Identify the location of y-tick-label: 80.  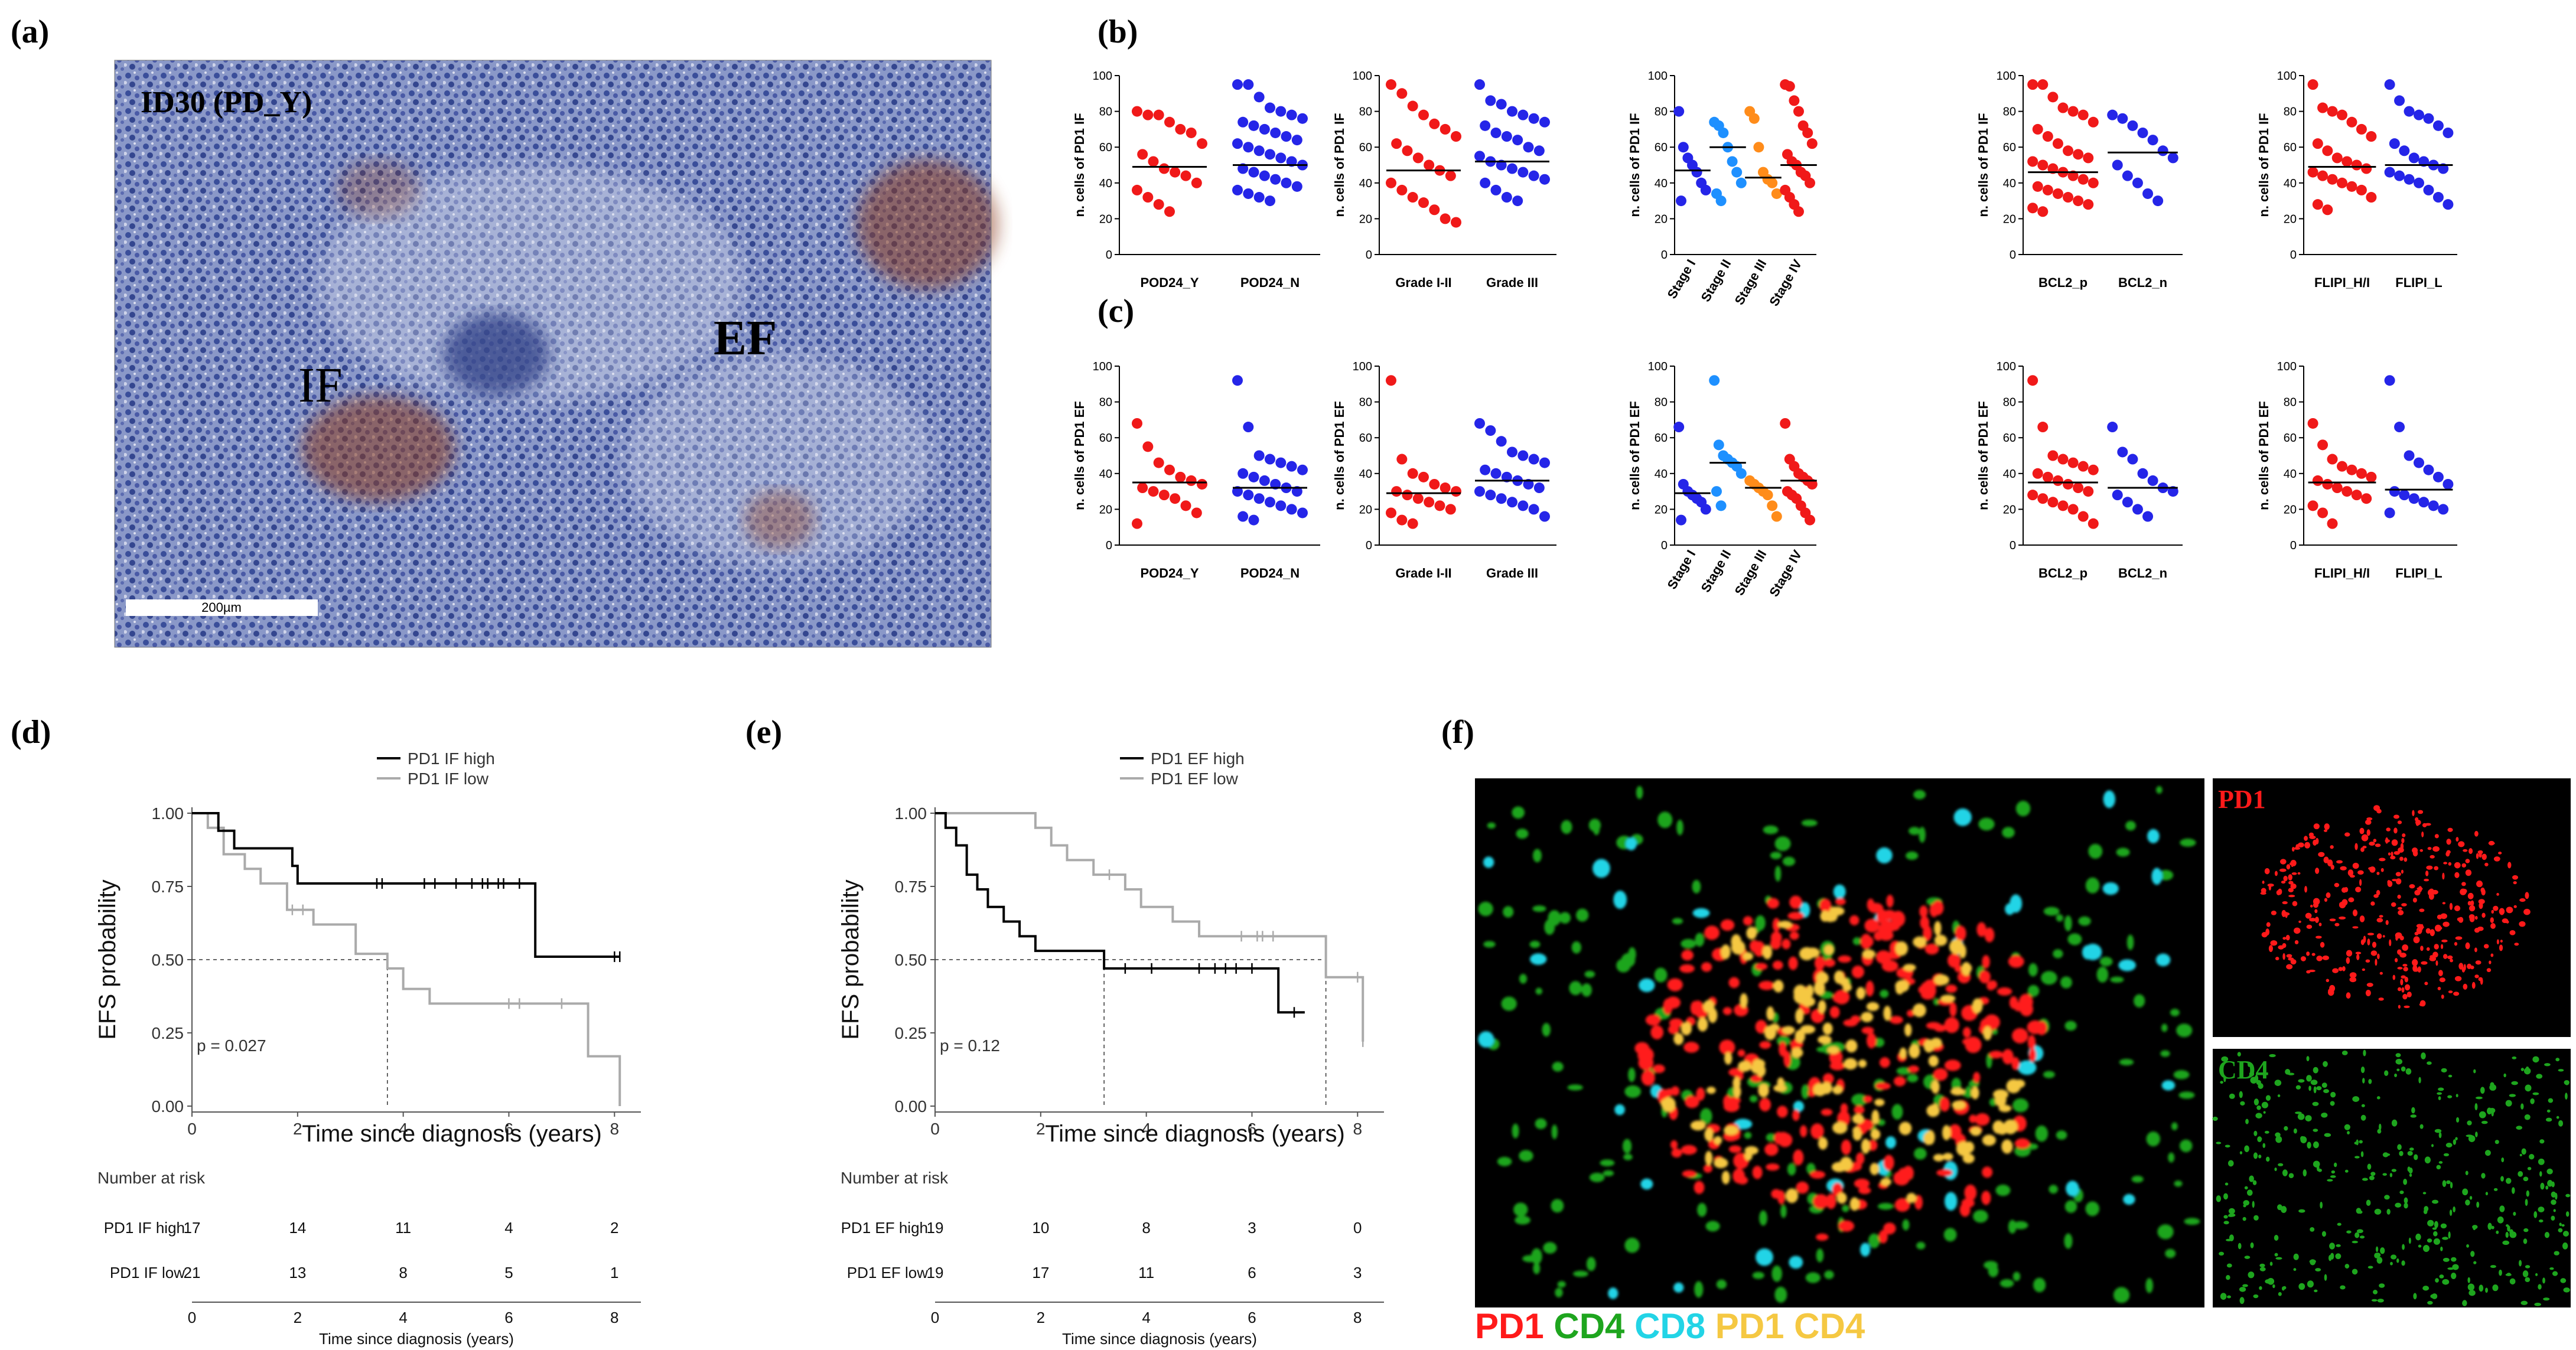
(1366, 112).